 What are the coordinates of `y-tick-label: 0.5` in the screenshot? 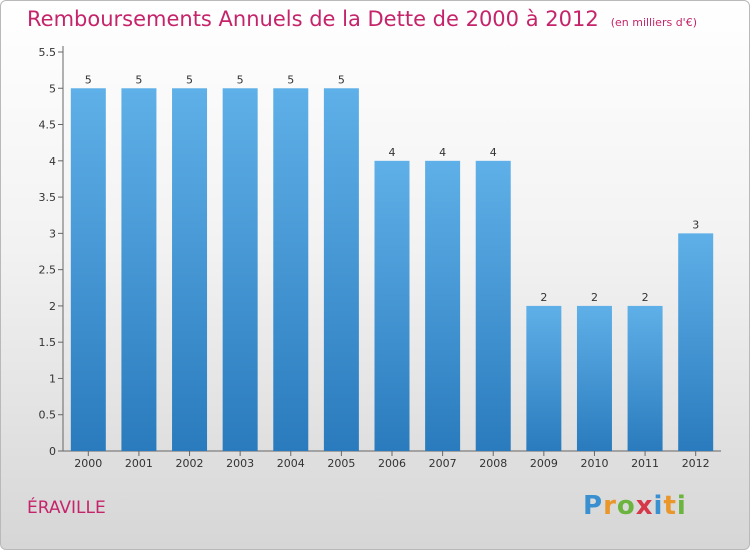 It's located at (48, 415).